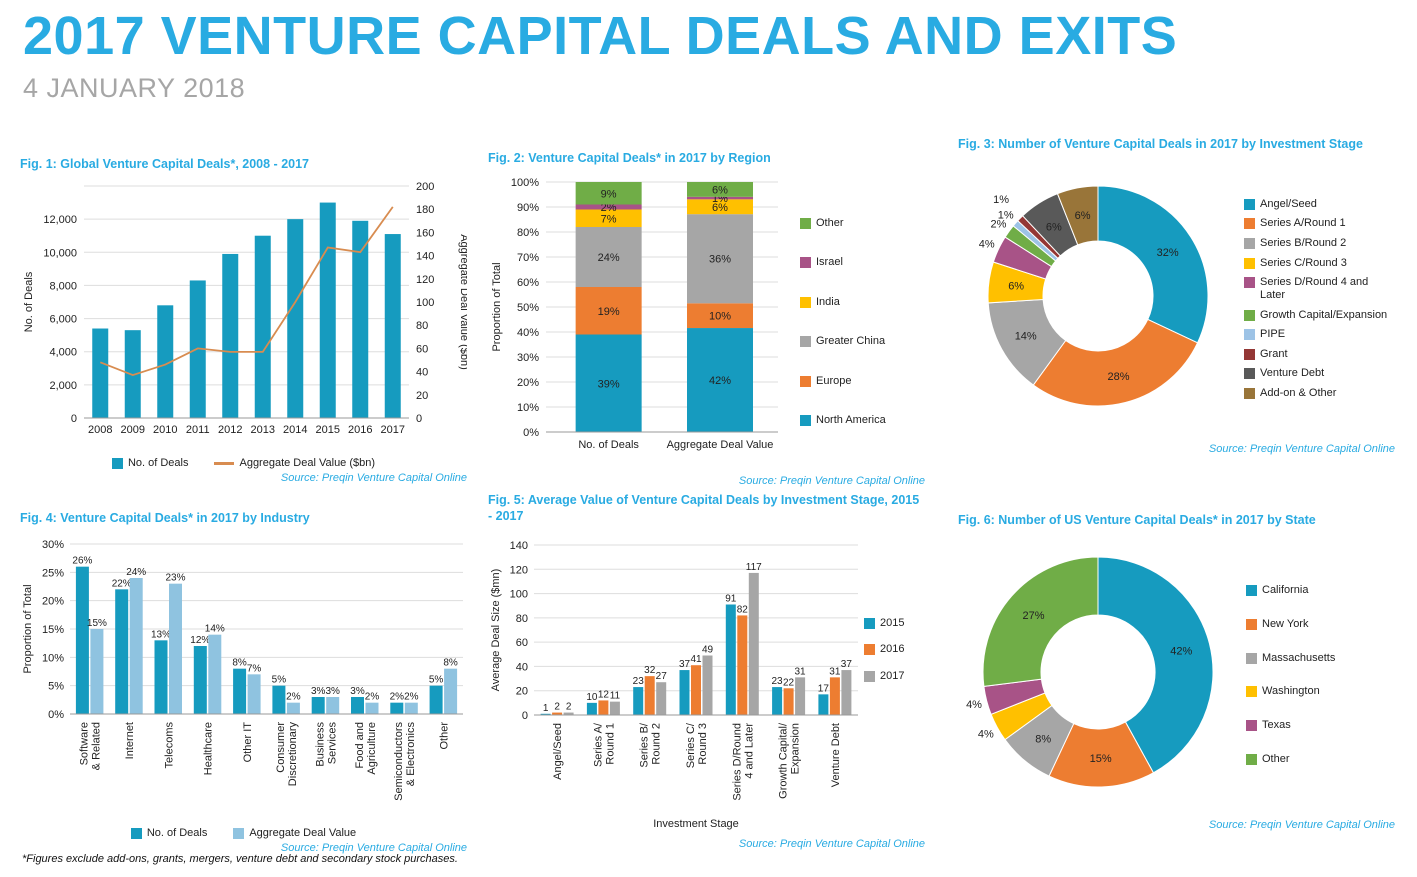 The width and height of the screenshot is (1417, 877). Describe the element at coordinates (891, 649) in the screenshot. I see `legend-item-2016: 2016` at that location.